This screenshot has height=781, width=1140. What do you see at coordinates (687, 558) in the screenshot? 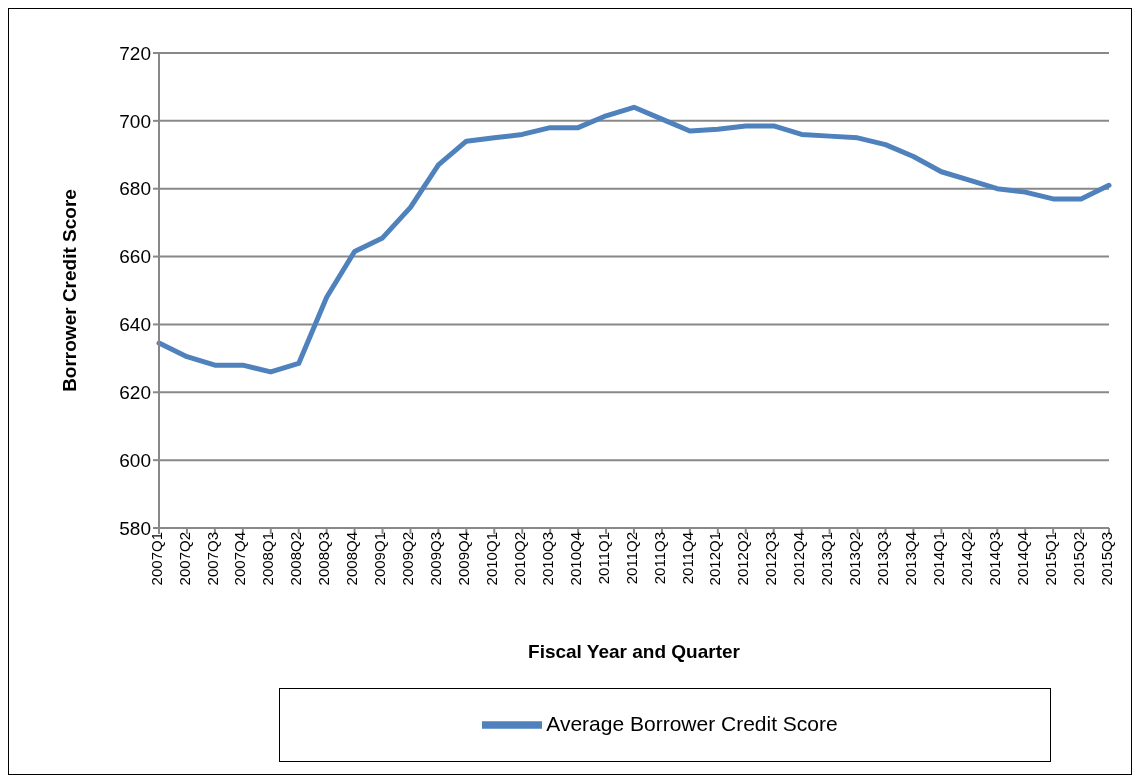
I see `x-tick-label: 2011Q4` at bounding box center [687, 558].